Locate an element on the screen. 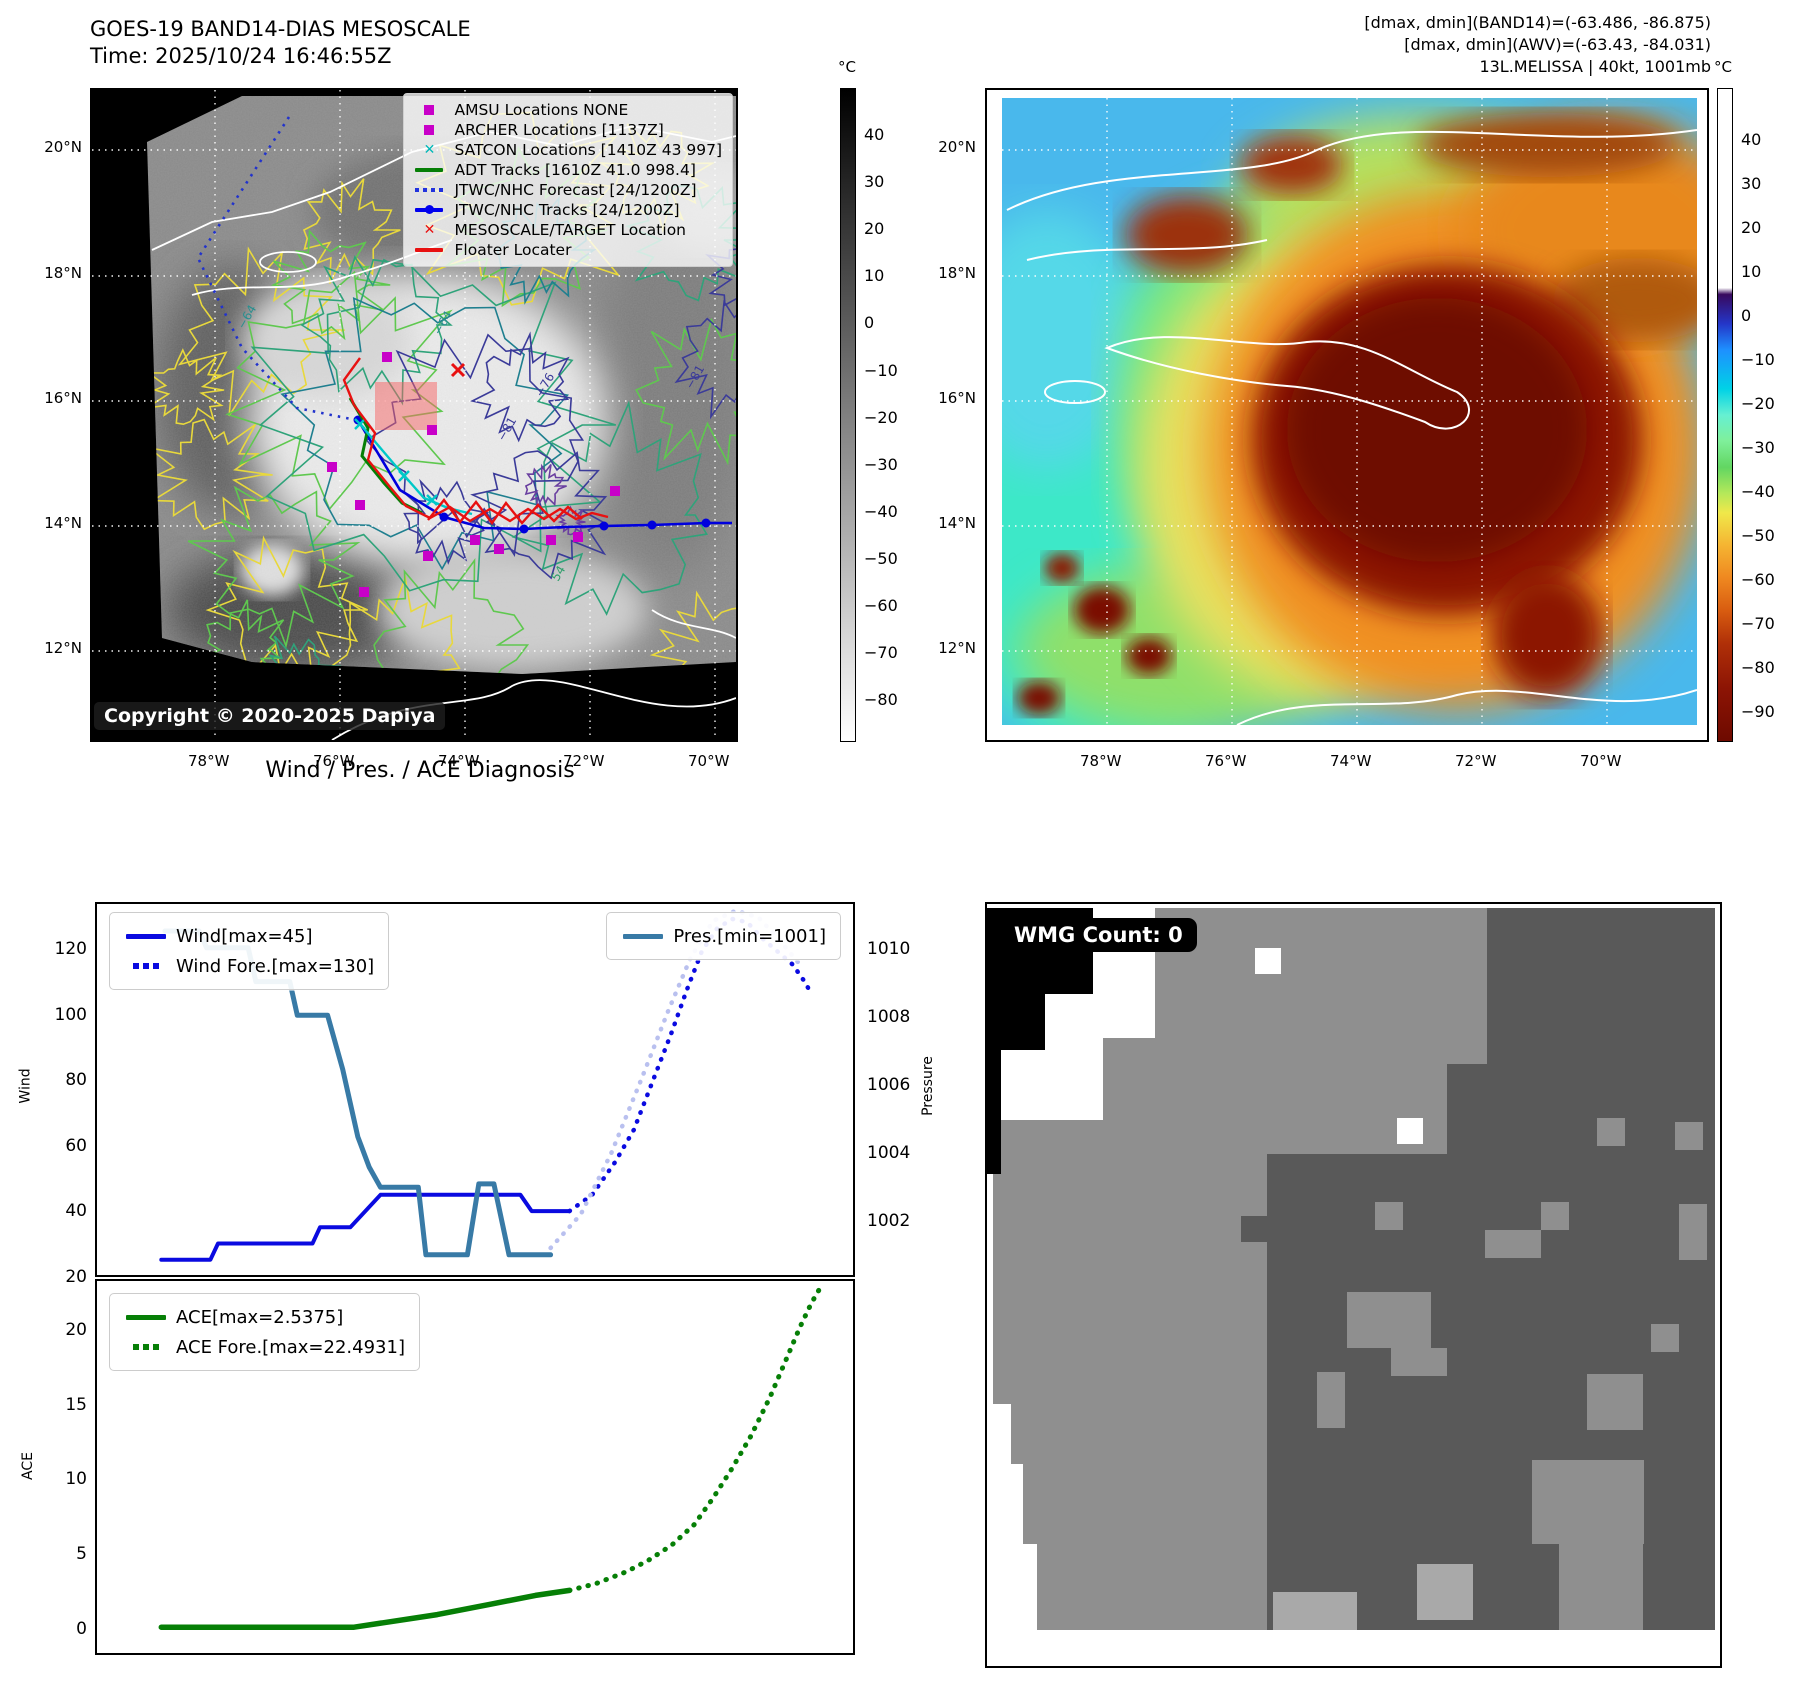 The height and width of the screenshot is (1690, 1797). legend-label: ARCHER Locations [1137Z] is located at coordinates (559, 130).